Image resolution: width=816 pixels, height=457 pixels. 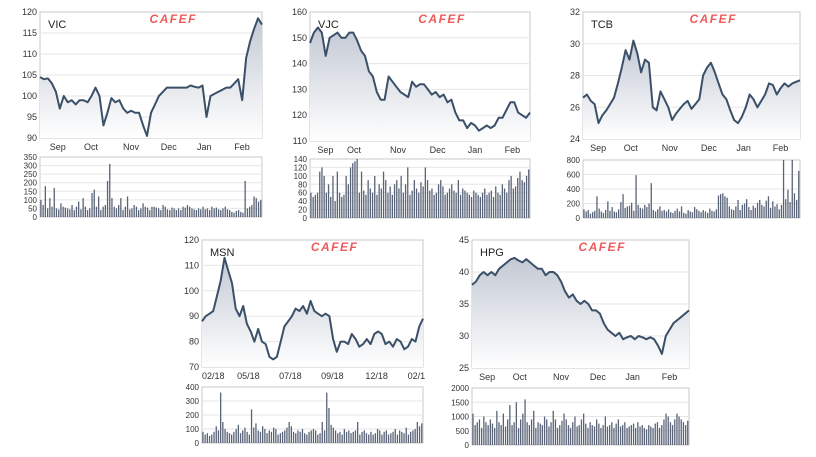 I want to click on msn-volume-y-tick-label: 400, so click(x=193, y=387).